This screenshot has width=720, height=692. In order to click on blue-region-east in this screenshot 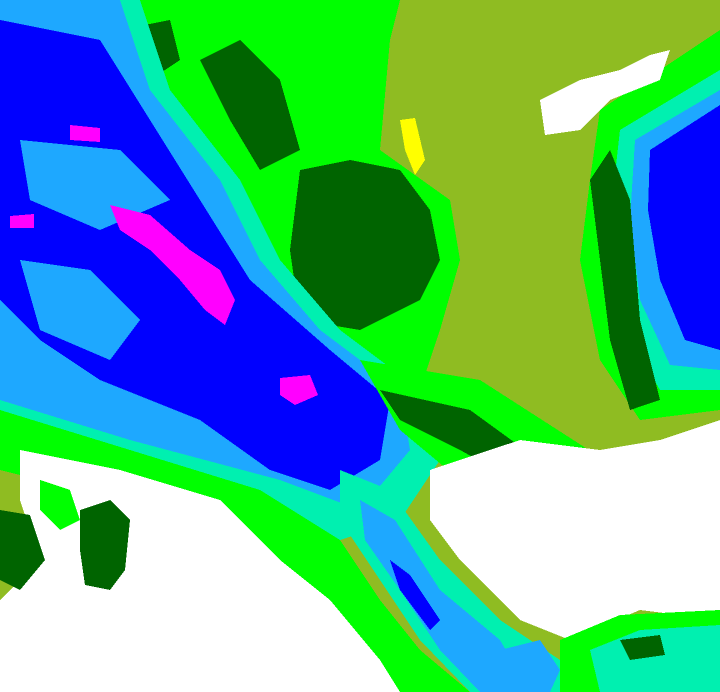, I will do `click(684, 227)`.